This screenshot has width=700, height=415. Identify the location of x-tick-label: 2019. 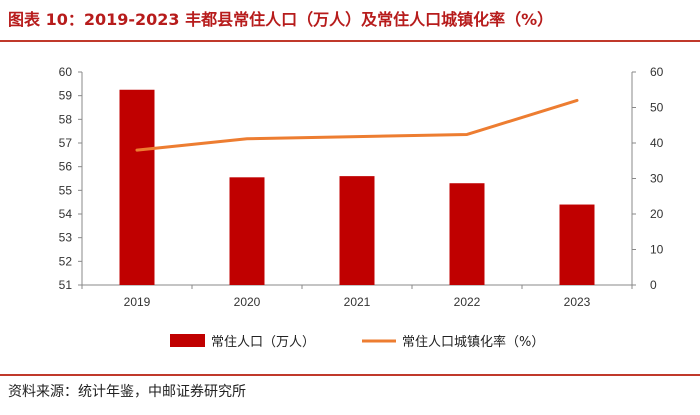
(137, 302).